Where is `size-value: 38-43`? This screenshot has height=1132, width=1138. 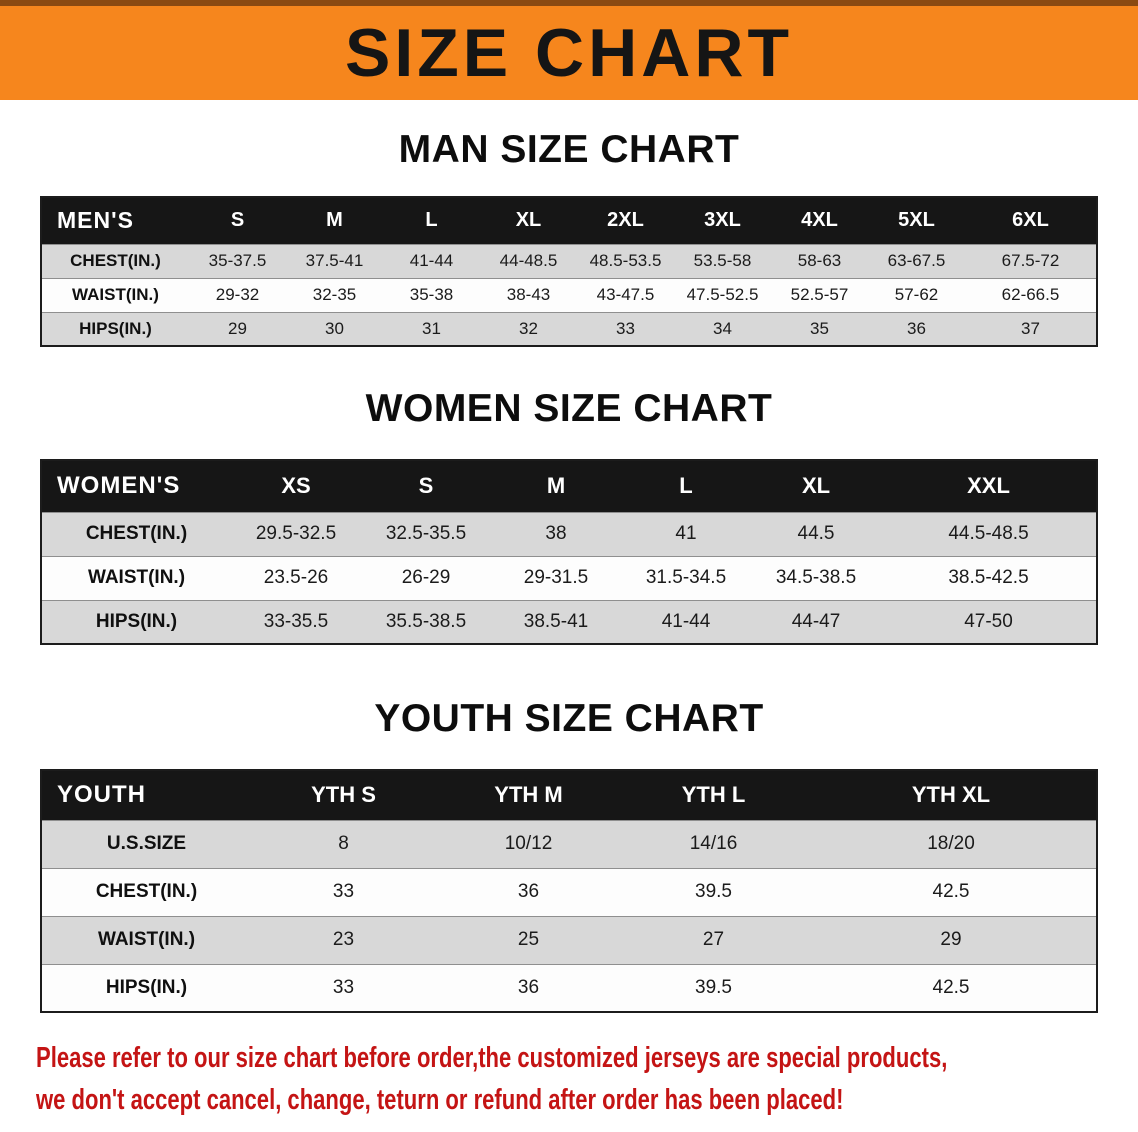
size-value: 38-43 is located at coordinates (528, 294).